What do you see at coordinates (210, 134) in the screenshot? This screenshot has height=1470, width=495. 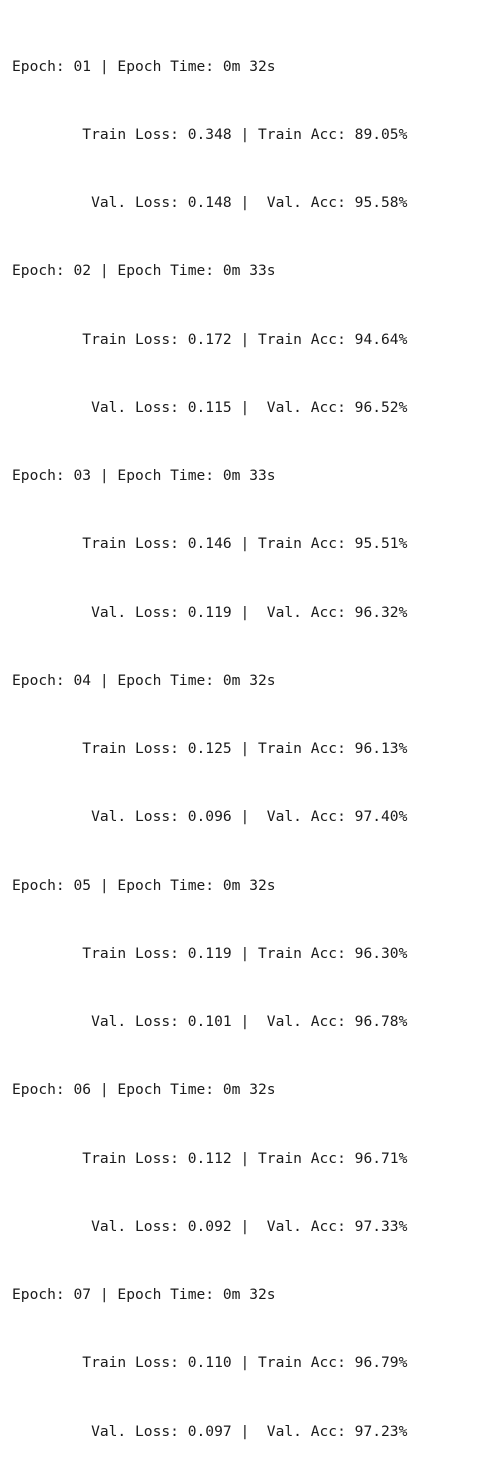 I see `output-line: Train Loss: 0.348 | Train Acc: 89.05%` at bounding box center [210, 134].